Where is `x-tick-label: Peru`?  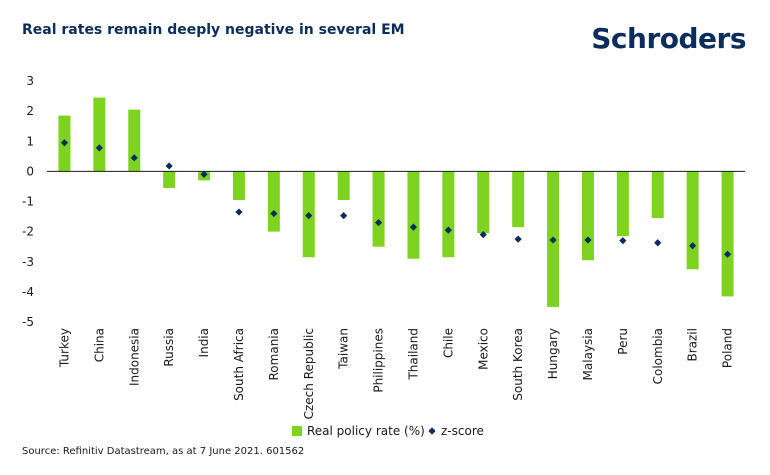 x-tick-label: Peru is located at coordinates (623, 341).